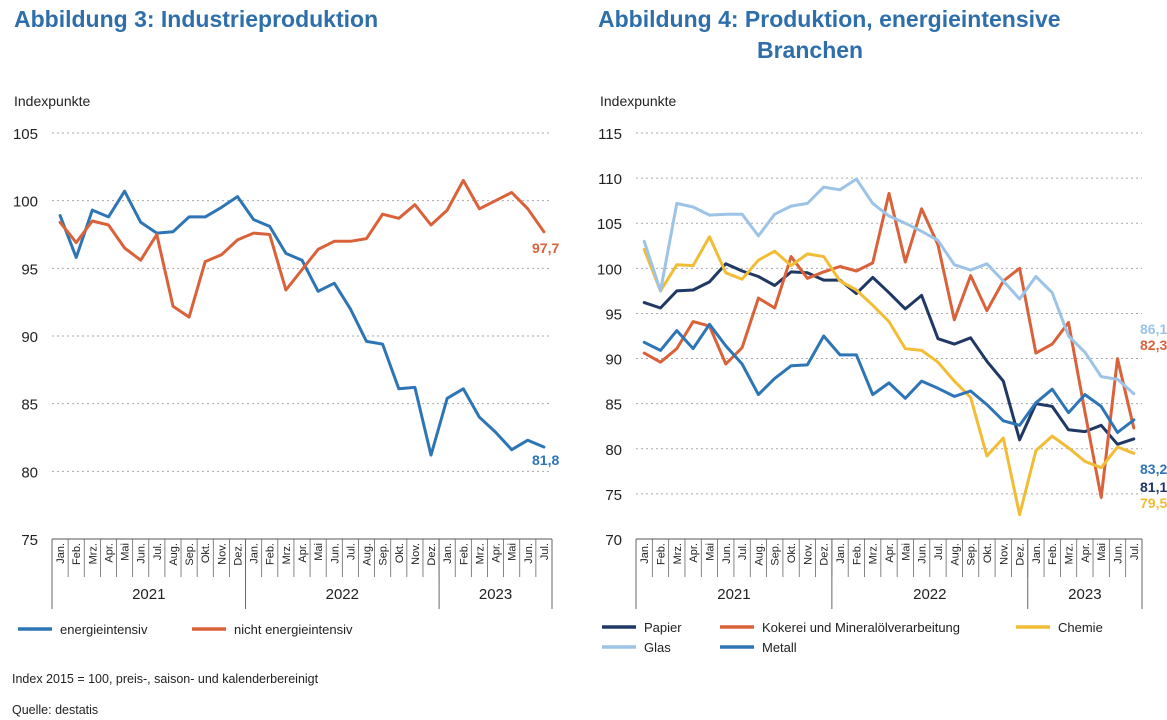  What do you see at coordinates (613, 450) in the screenshot?
I see `fig4-y-tick-label: 80` at bounding box center [613, 450].